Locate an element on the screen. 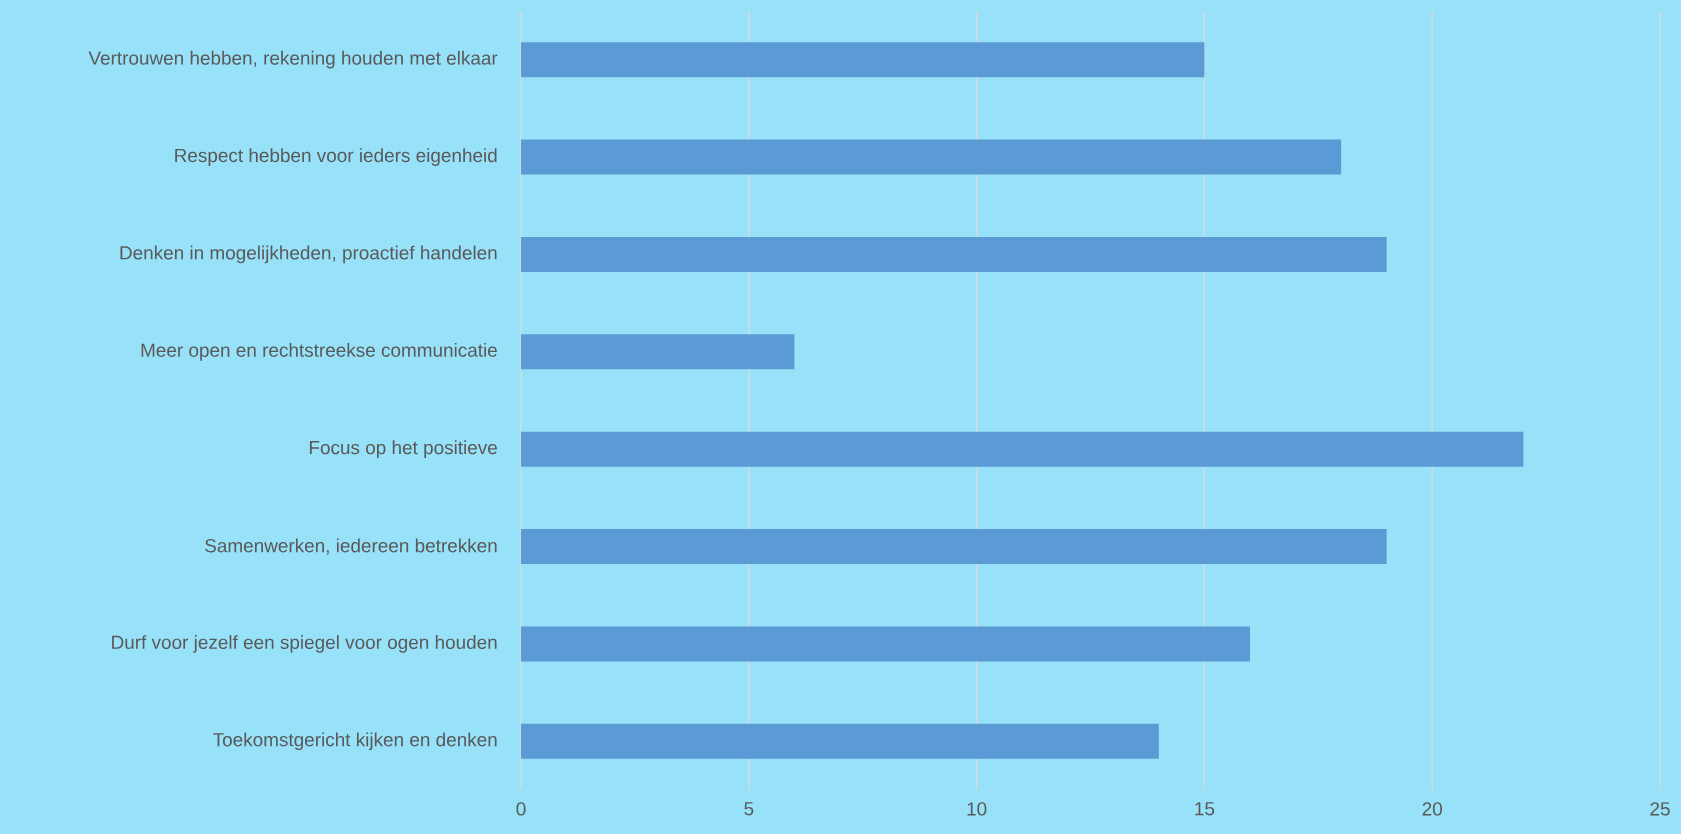  x-tick-label: 25 is located at coordinates (1660, 809).